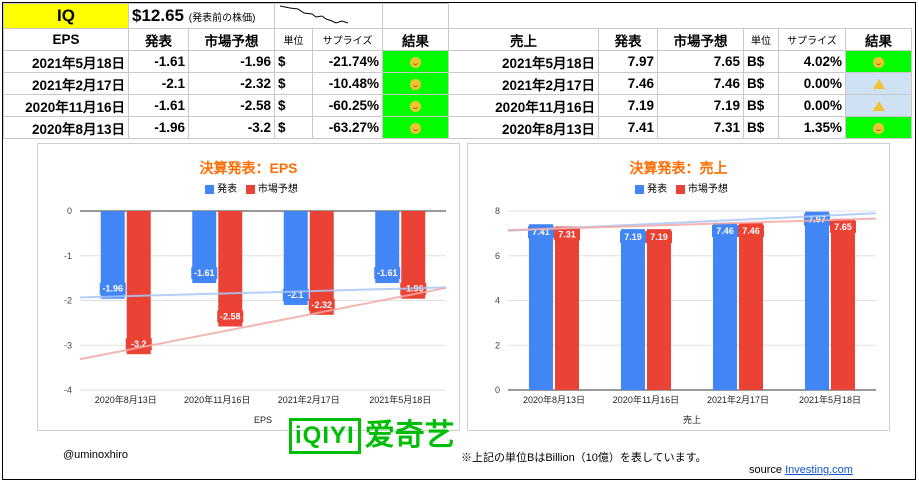 The height and width of the screenshot is (483, 919). Describe the element at coordinates (231, 105) in the screenshot. I see `eps-forecast-cell: -2.58` at that location.